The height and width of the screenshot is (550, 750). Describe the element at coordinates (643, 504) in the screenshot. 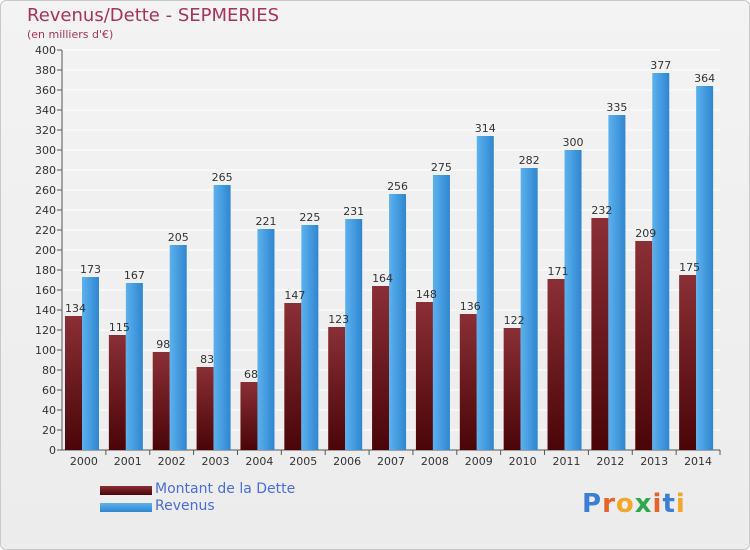

I see `logo-letter: x` at that location.